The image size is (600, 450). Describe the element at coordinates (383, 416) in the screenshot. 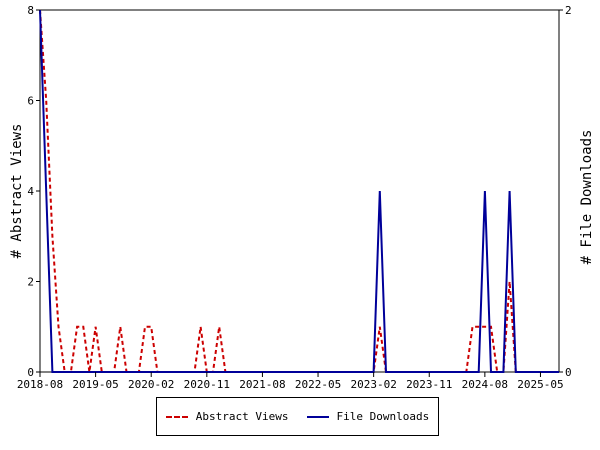

I see `legend-label-file-downloads: File Downloads` at that location.